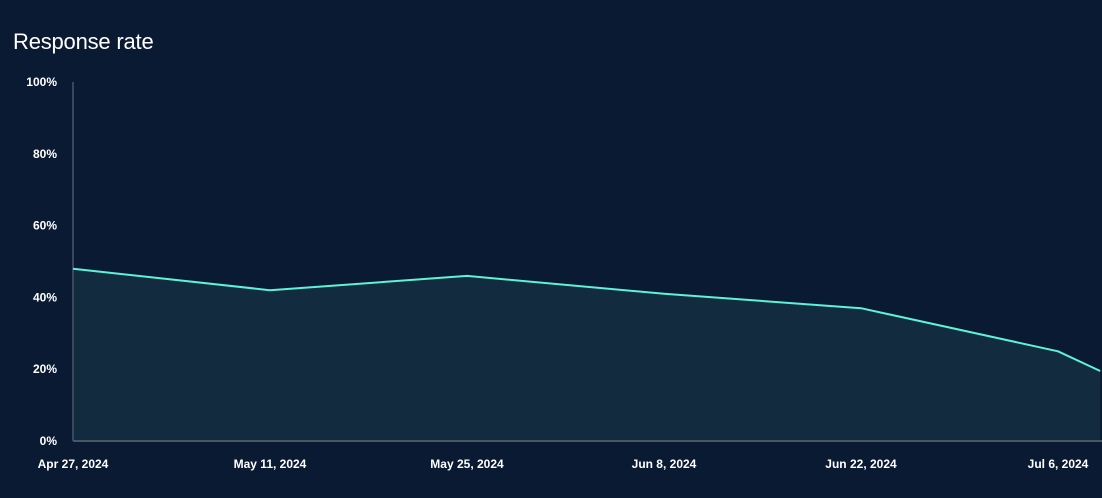  Describe the element at coordinates (45, 154) in the screenshot. I see `y-tick-label: 80%` at that location.